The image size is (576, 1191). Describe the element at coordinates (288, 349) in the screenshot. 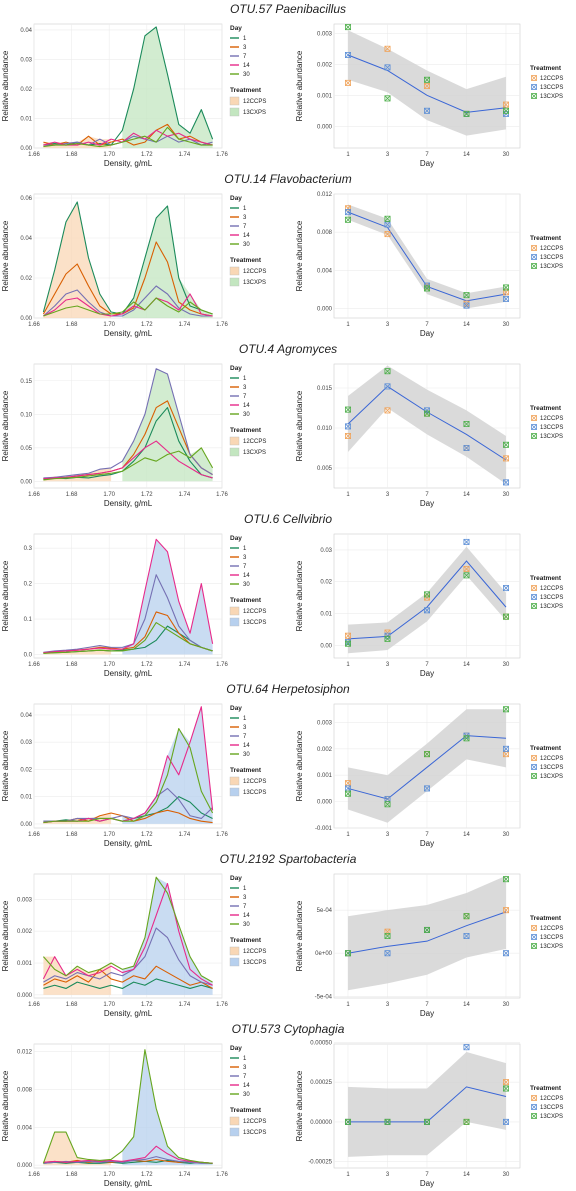

I see `panel-title: OTU.4 Agromyces` at that location.